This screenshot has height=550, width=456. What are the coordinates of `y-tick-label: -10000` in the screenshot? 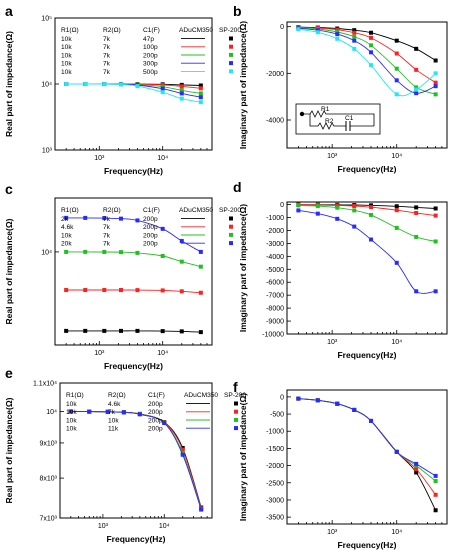 It's located at (273, 335).